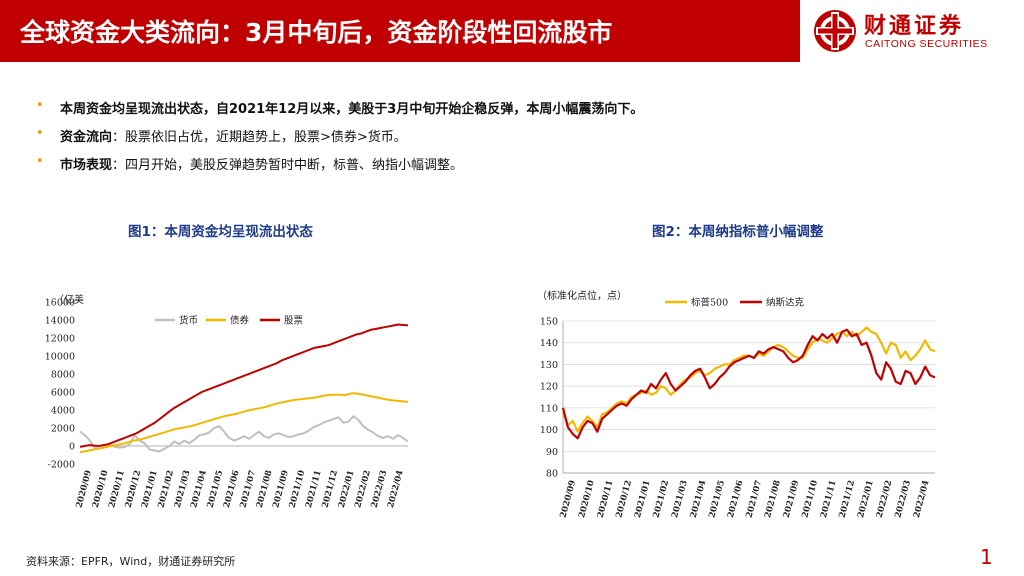 The image size is (1024, 576). Describe the element at coordinates (552, 474) in the screenshot. I see `y-tick-label: 80` at that location.